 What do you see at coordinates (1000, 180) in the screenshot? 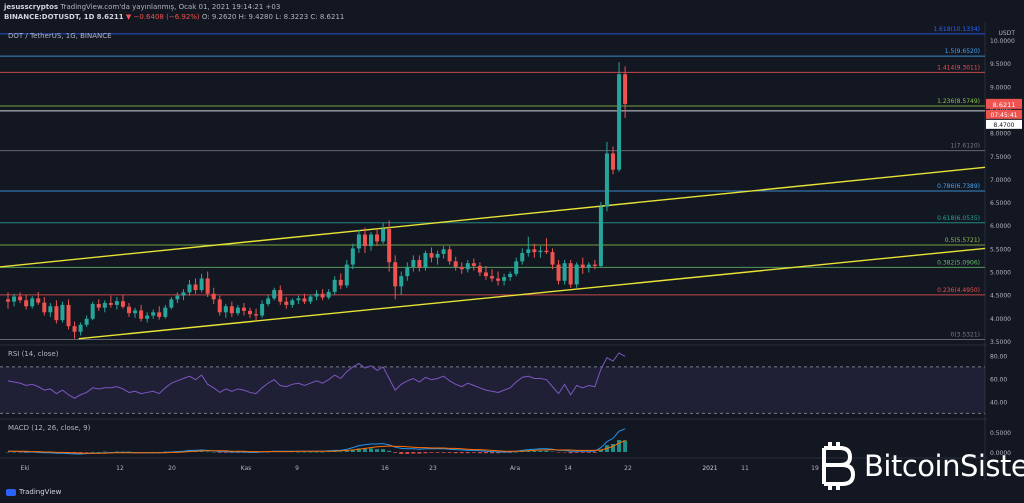
I see `price-tick-label: 7.0000` at bounding box center [1000, 180].